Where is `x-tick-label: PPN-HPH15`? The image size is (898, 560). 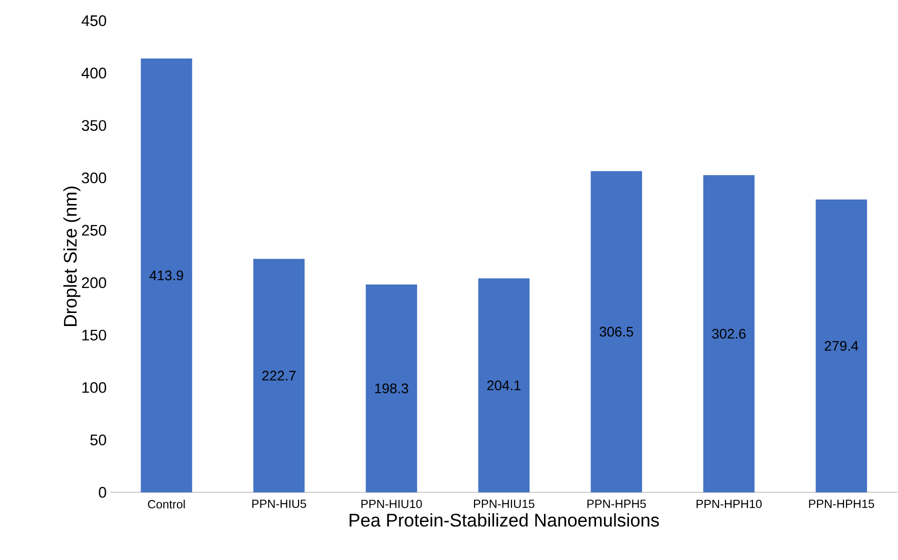 x-tick-label: PPN-HPH15 is located at coordinates (841, 504).